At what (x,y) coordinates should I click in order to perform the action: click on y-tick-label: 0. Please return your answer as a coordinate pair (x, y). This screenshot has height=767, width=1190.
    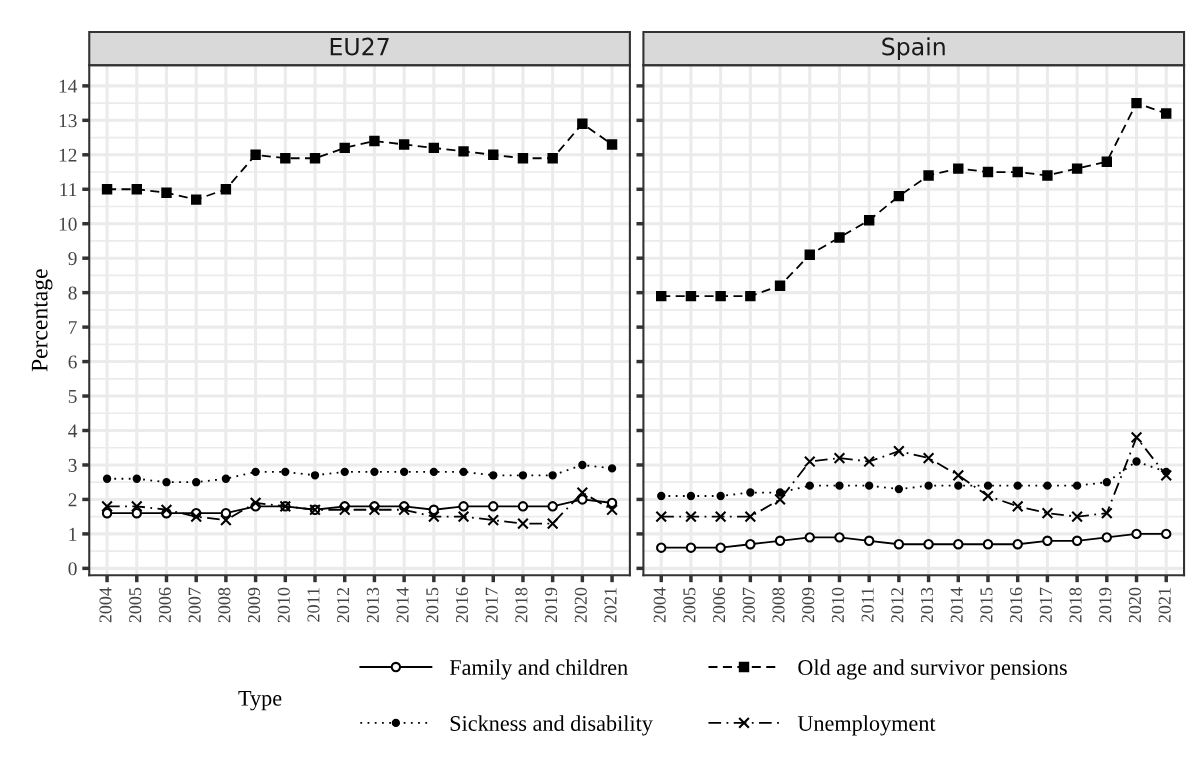
    Looking at the image, I should click on (72, 569).